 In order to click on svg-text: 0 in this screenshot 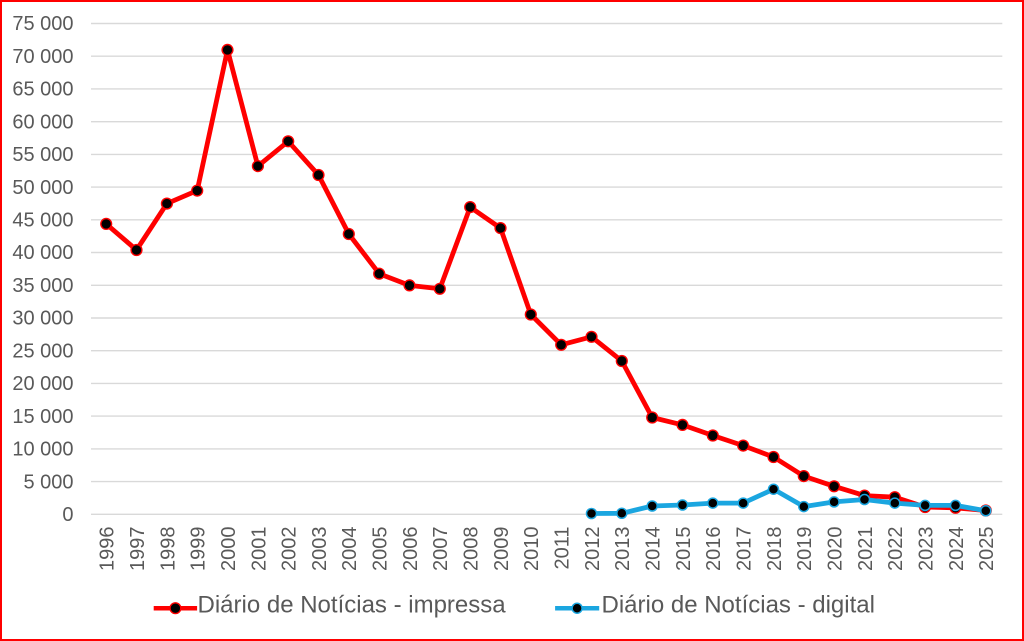, I will do `click(67, 515)`.